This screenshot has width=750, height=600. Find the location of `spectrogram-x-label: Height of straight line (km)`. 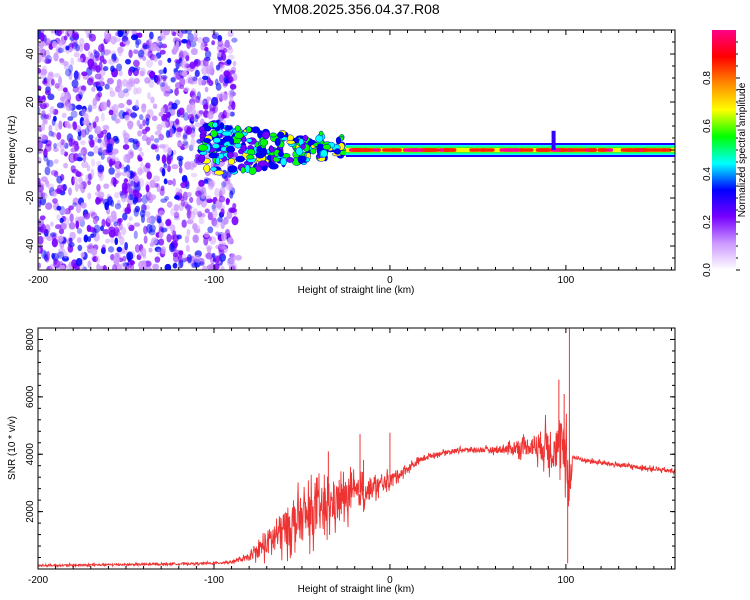

spectrogram-x-label: Height of straight line (km) is located at coordinates (356, 290).